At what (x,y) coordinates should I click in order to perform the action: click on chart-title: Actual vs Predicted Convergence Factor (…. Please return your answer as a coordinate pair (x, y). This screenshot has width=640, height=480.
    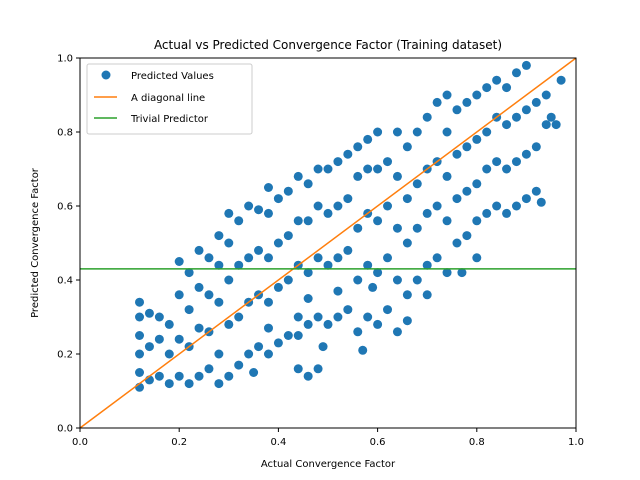
    Looking at the image, I should click on (328, 45).